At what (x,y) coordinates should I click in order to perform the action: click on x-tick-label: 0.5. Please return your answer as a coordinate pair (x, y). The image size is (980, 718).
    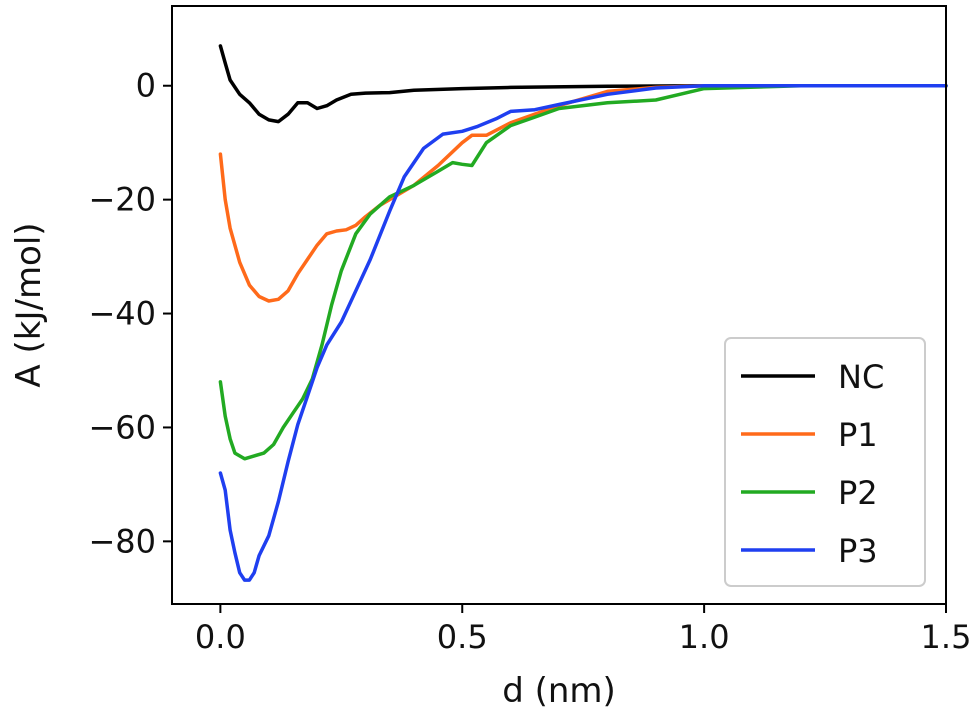
    Looking at the image, I should click on (462, 637).